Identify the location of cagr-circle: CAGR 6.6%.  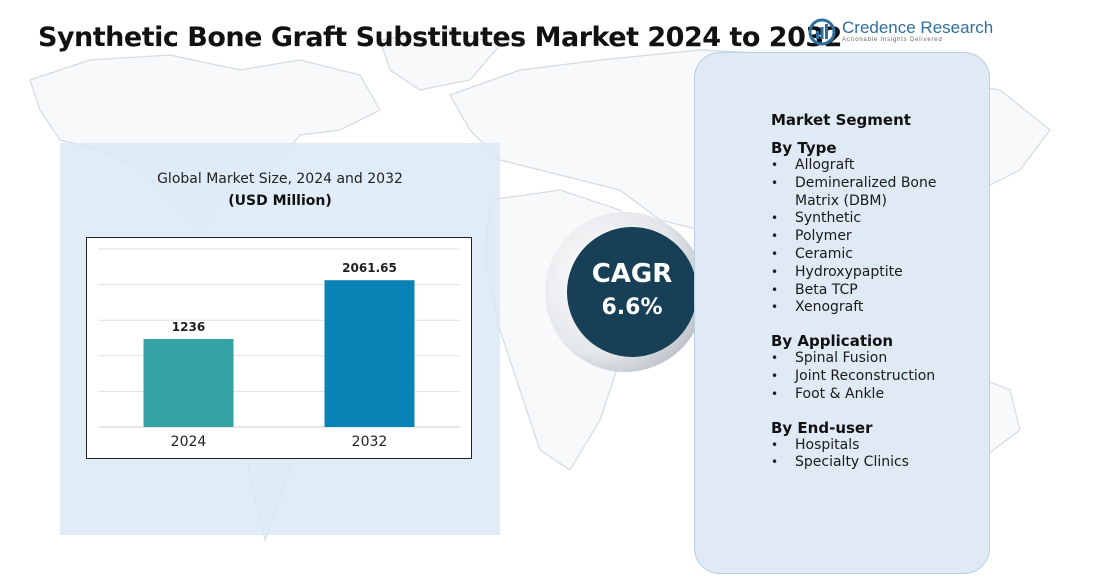
(632, 292).